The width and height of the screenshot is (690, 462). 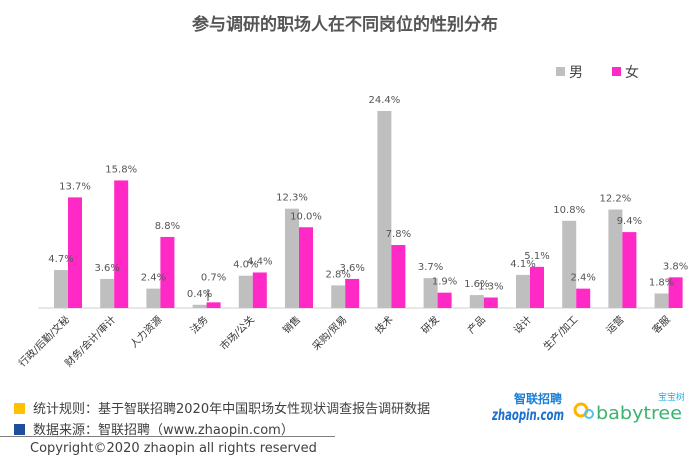 I want to click on value-label-female-7: 7.8%, so click(x=398, y=234).